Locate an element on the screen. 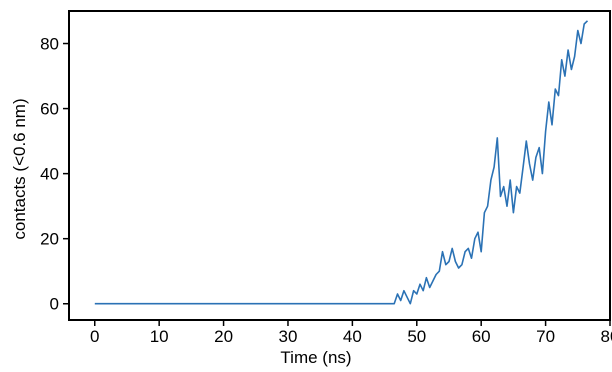 This screenshot has width=612, height=372. x-tick-label: 40 is located at coordinates (352, 336).